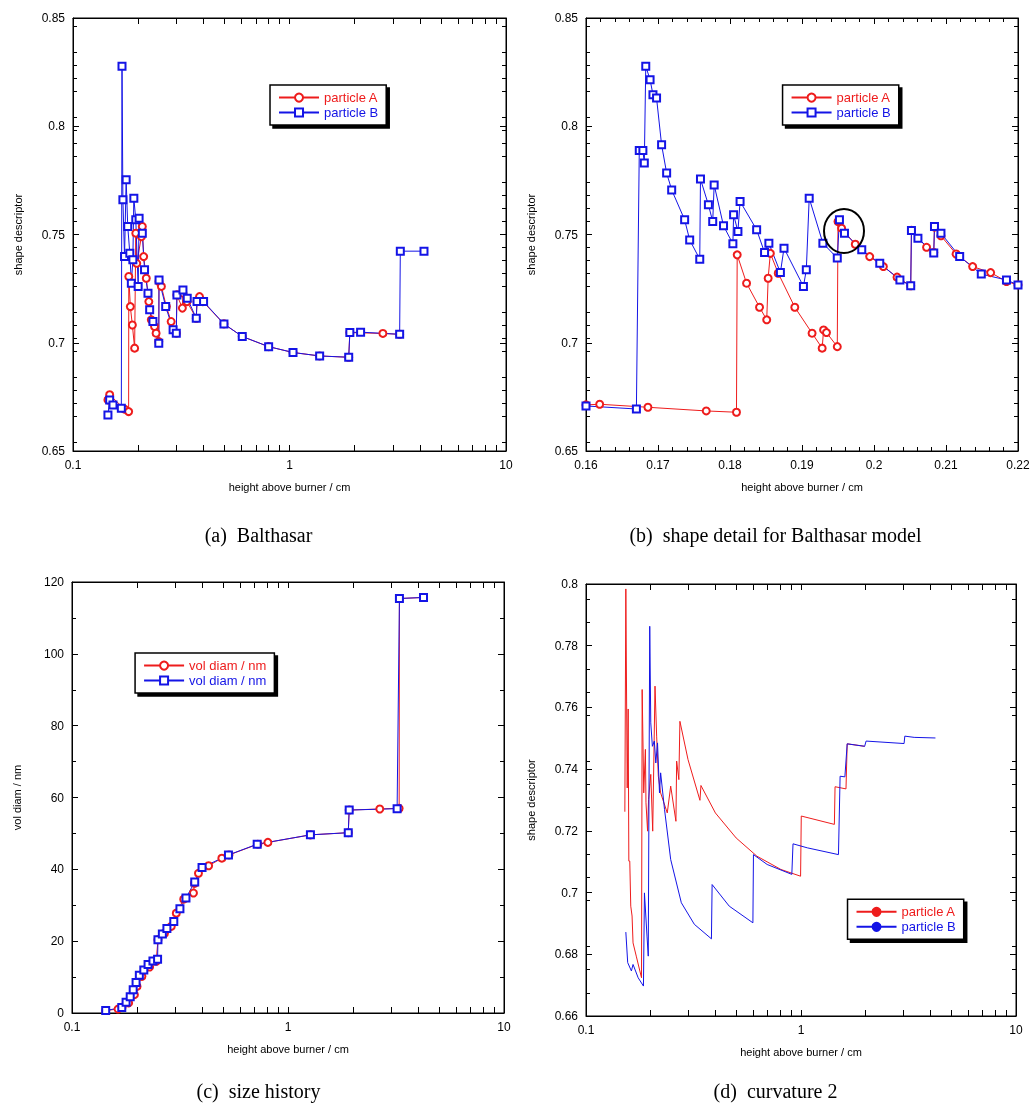 This screenshot has height=1113, width=1035. Describe the element at coordinates (775, 1091) in the screenshot. I see `text: (d) curvature 2` at that location.